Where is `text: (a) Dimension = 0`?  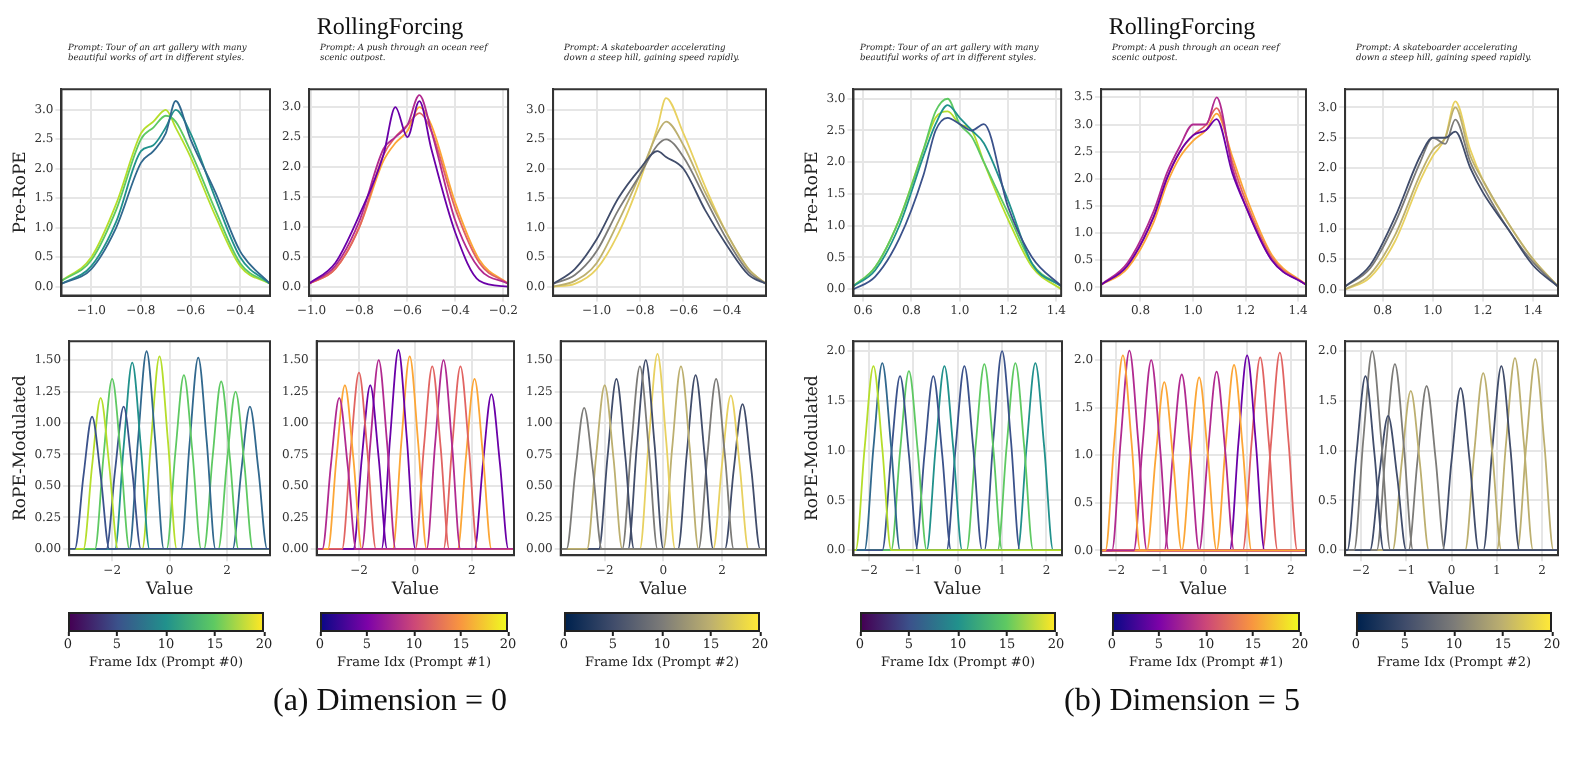 text: (a) Dimension = 0 is located at coordinates (390, 702).